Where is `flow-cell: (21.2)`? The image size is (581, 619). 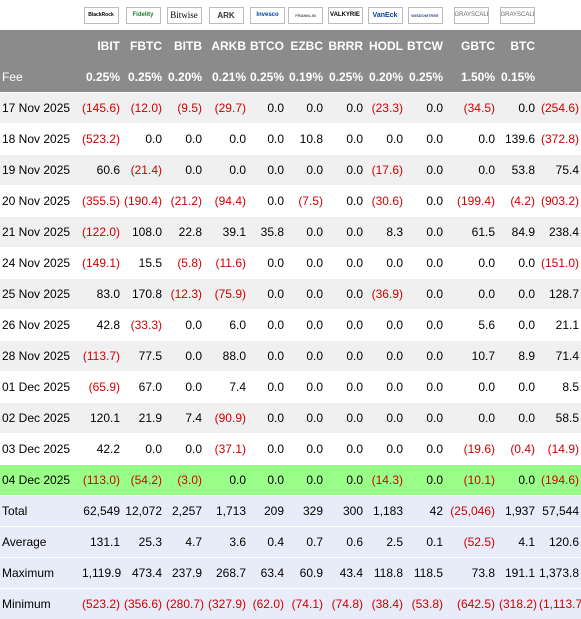
flow-cell: (21.2) is located at coordinates (184, 201).